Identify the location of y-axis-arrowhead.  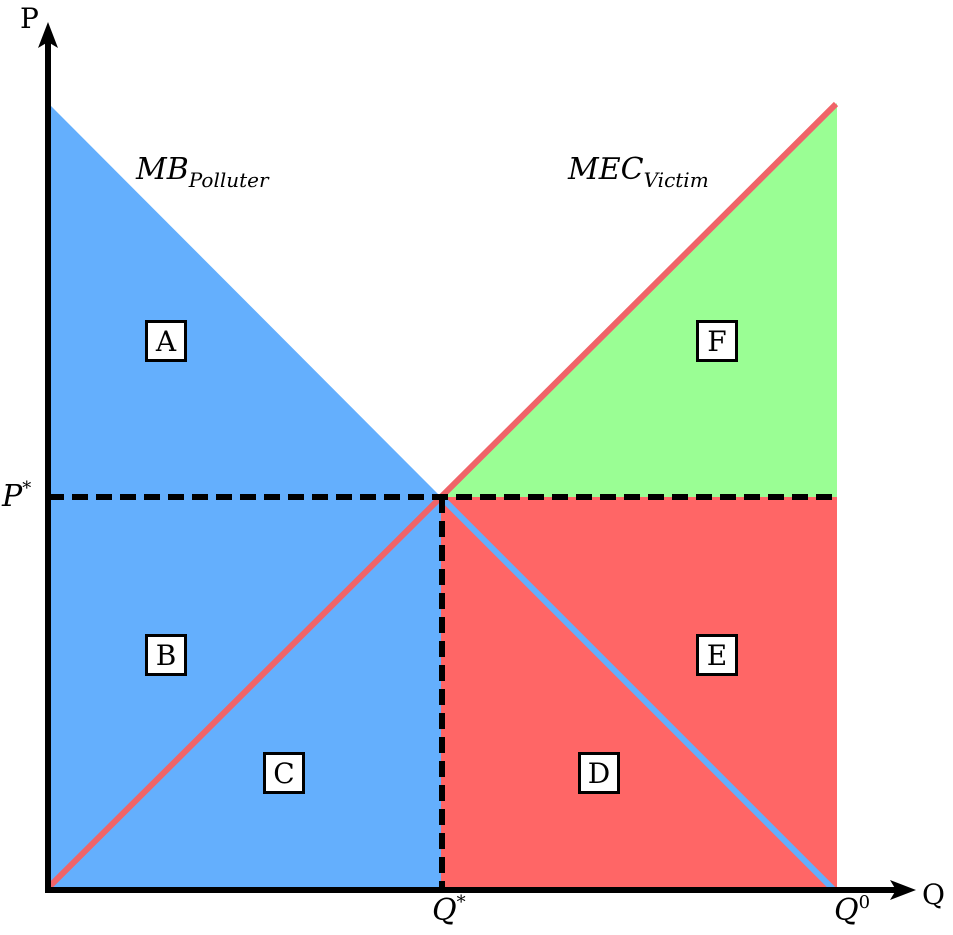
(48, 35).